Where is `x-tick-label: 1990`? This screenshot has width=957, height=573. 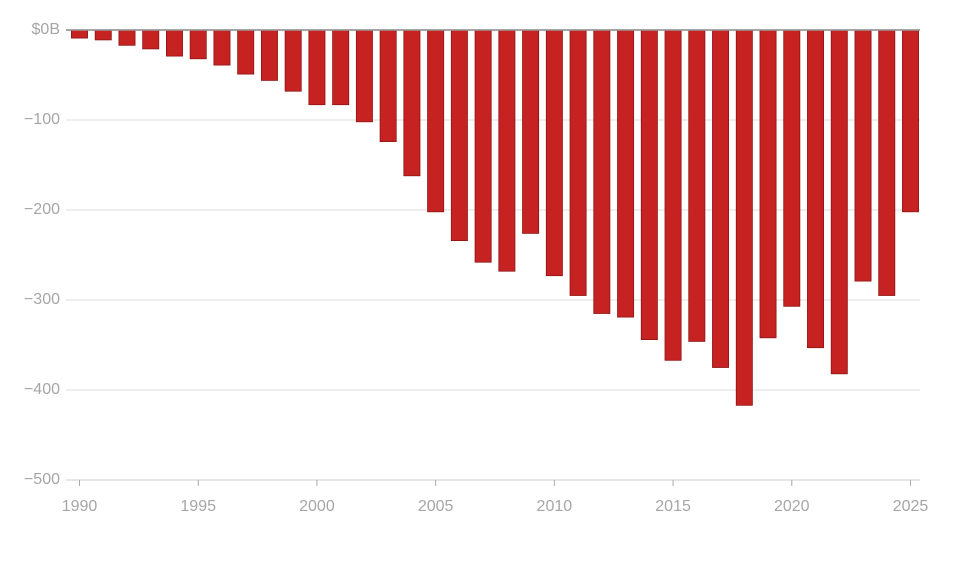 x-tick-label: 1990 is located at coordinates (80, 506).